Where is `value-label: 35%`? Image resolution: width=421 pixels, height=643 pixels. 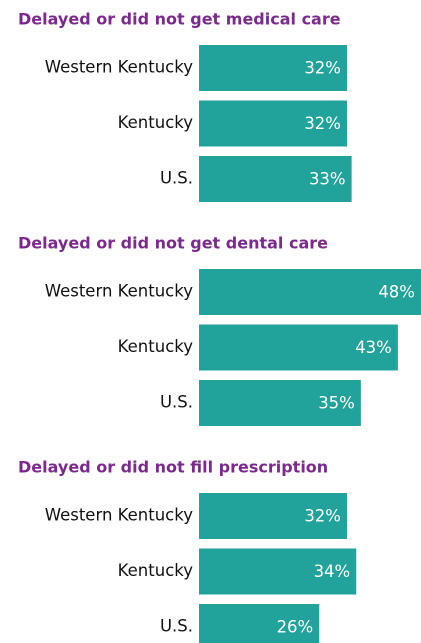
value-label: 35% is located at coordinates (336, 403).